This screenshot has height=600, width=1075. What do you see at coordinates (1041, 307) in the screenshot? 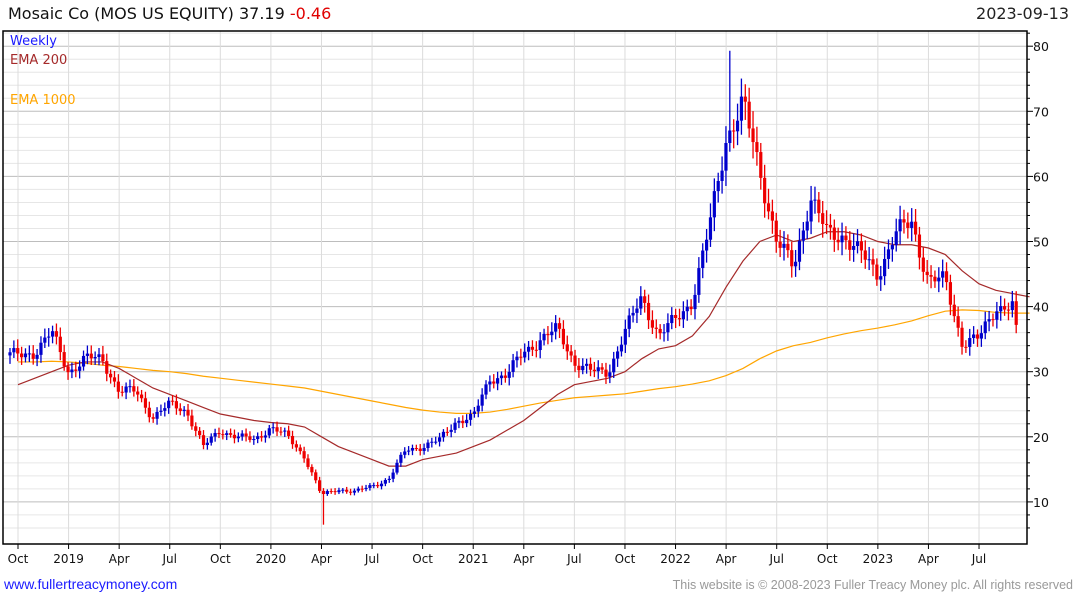
I see `y-tick-label: 40` at bounding box center [1041, 307].